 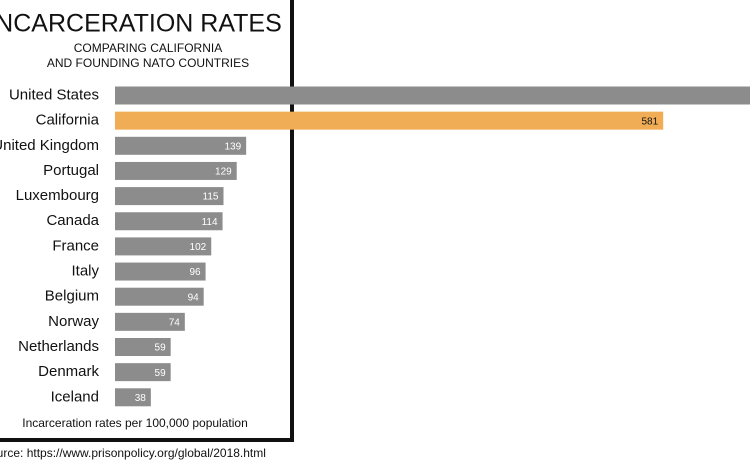 What do you see at coordinates (75, 245) in the screenshot?
I see `category-label: France` at bounding box center [75, 245].